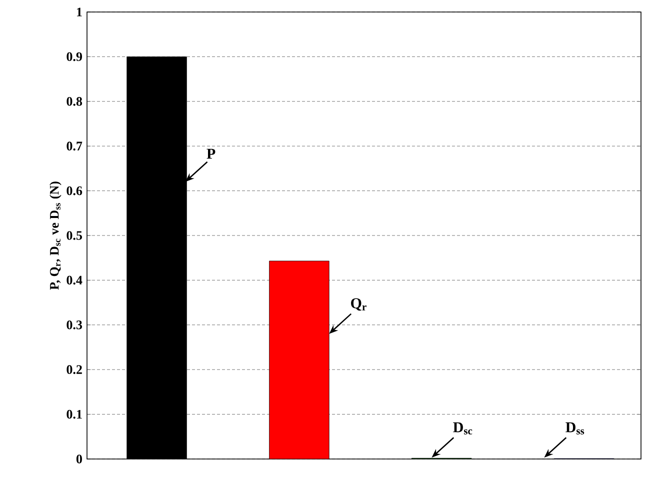 This screenshot has height=493, width=649. What do you see at coordinates (56, 236) in the screenshot?
I see `y-axis-title: P, Q$_{r}$, D$_{sc}$ ve D$_{ss}$ (N)` at bounding box center [56, 236].